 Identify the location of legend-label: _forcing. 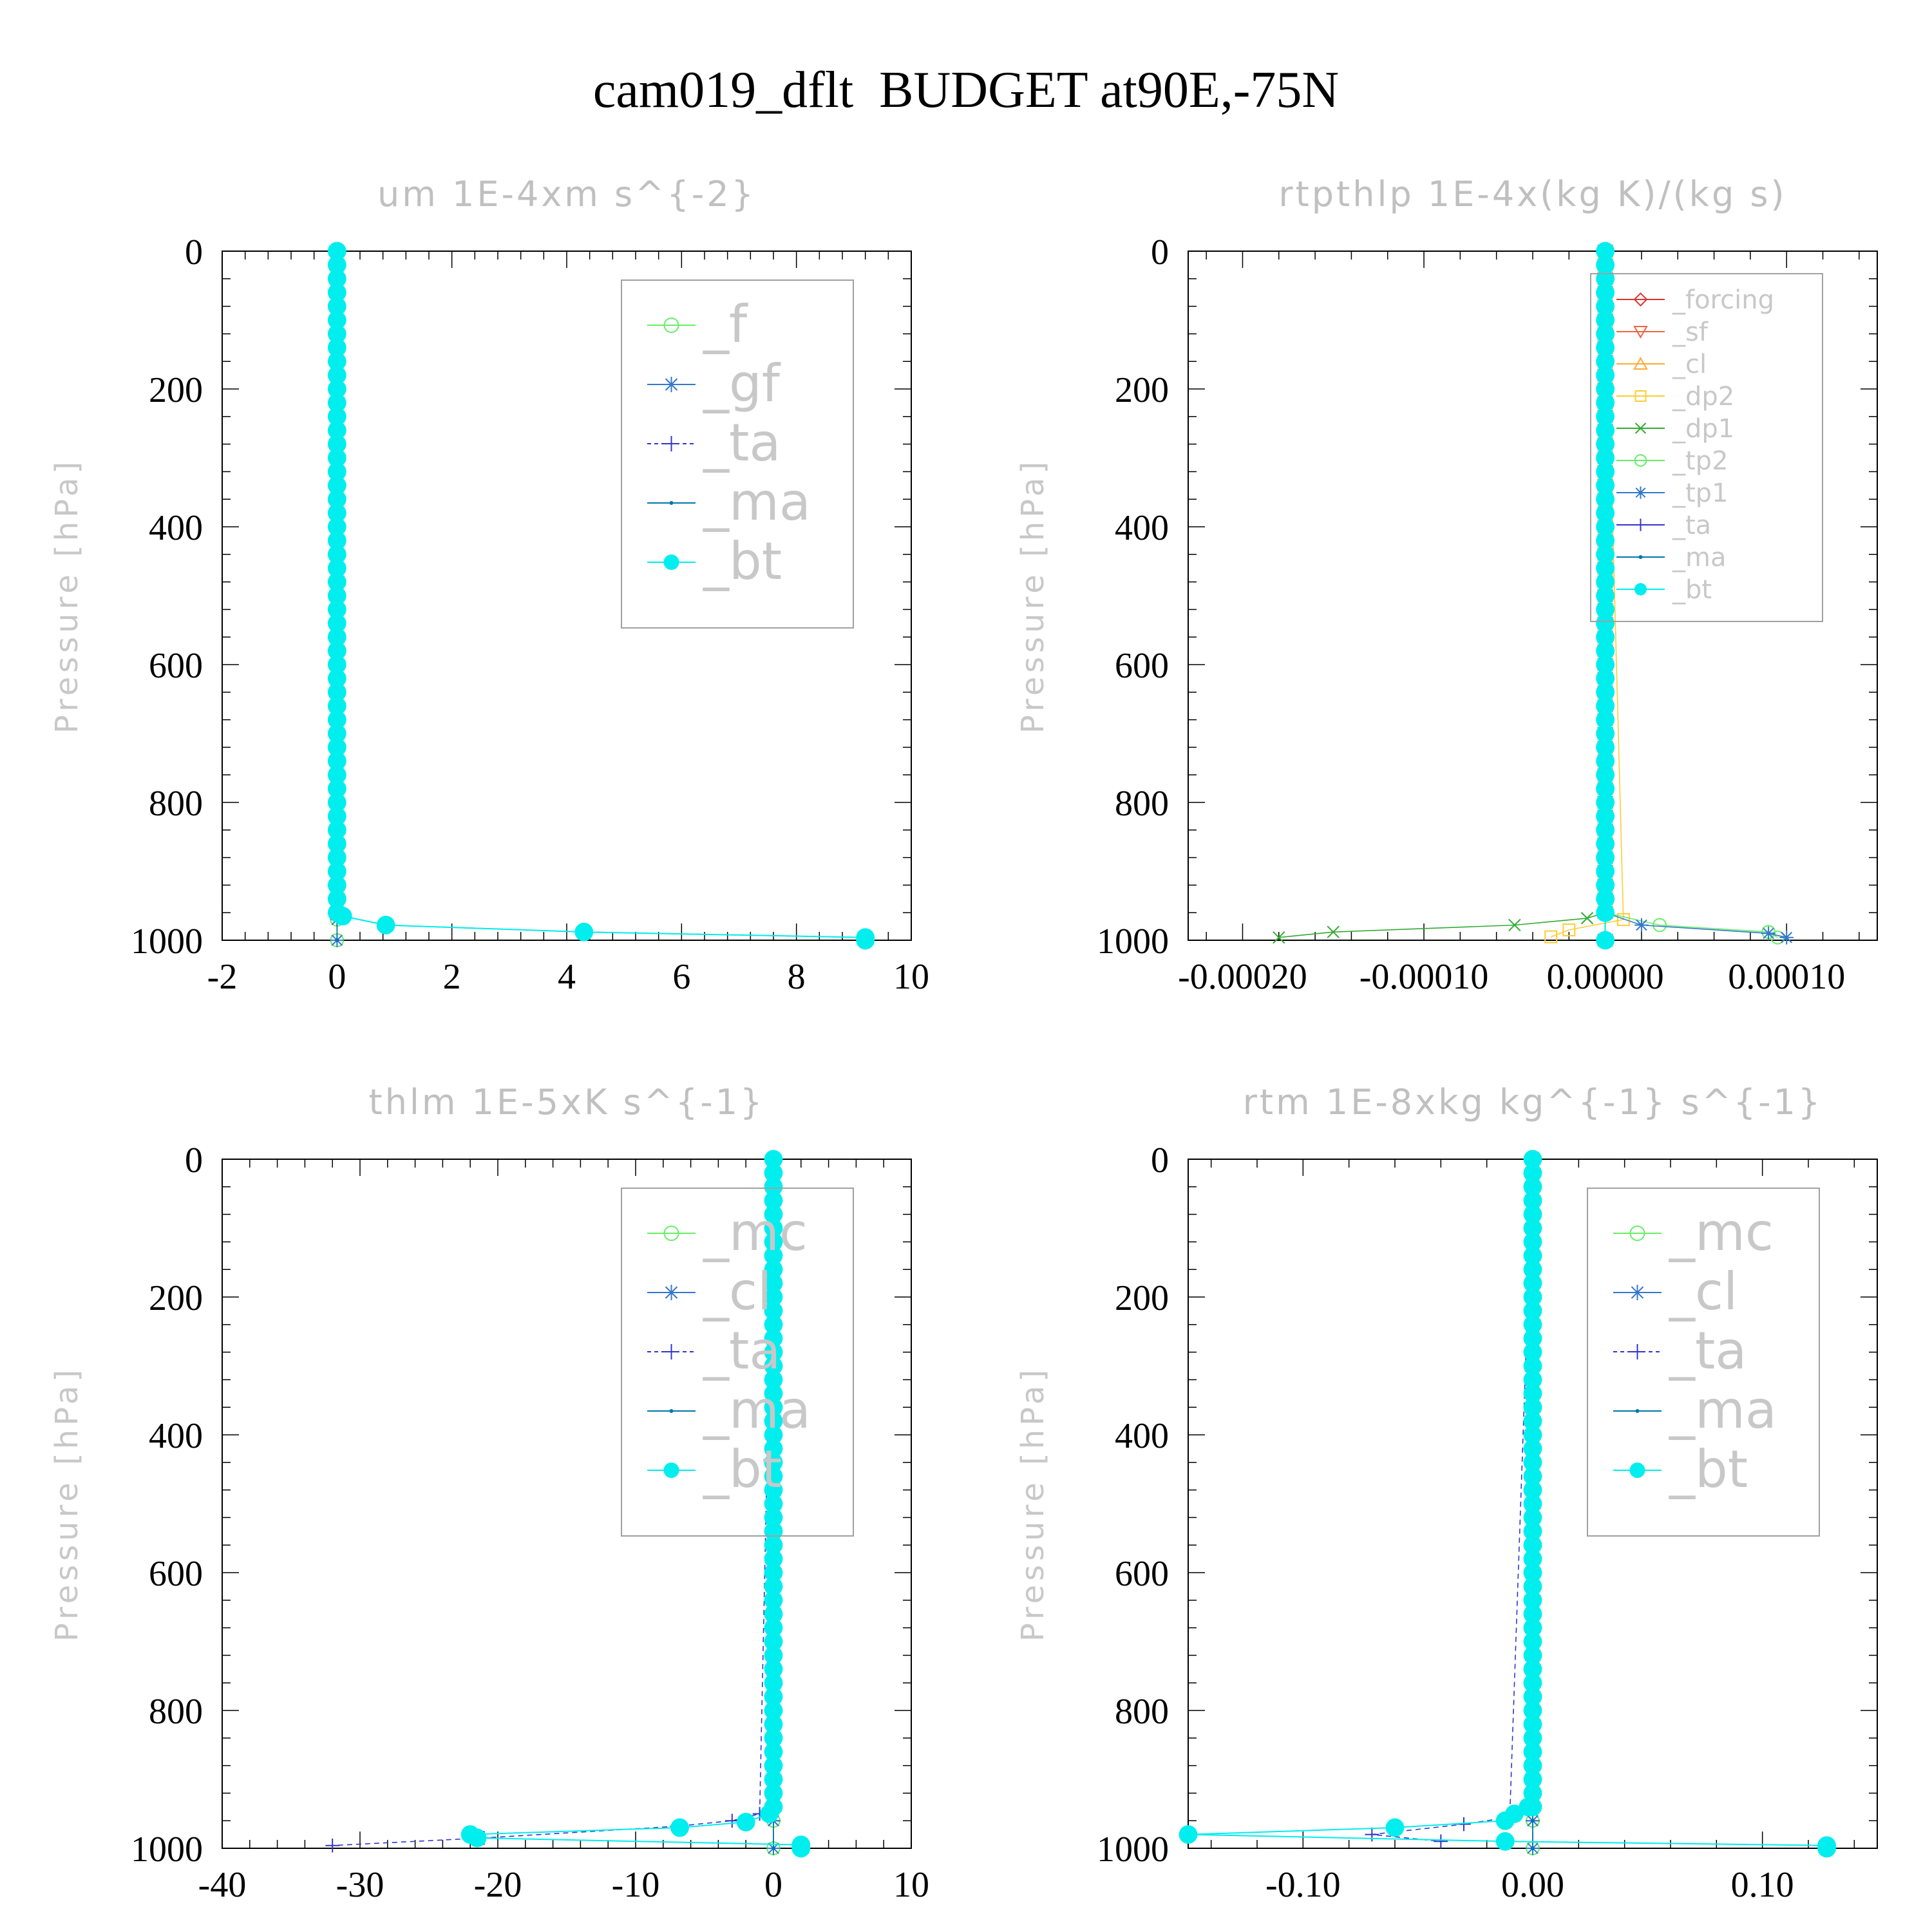
(1723, 300).